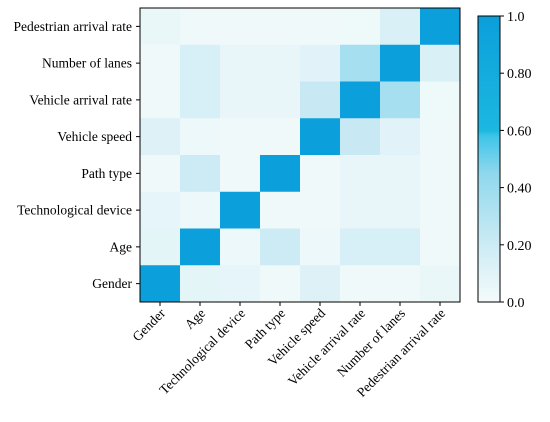 Image resolution: width=550 pixels, height=422 pixels. Describe the element at coordinates (489, 159) in the screenshot. I see `colorbar-gradient` at that location.